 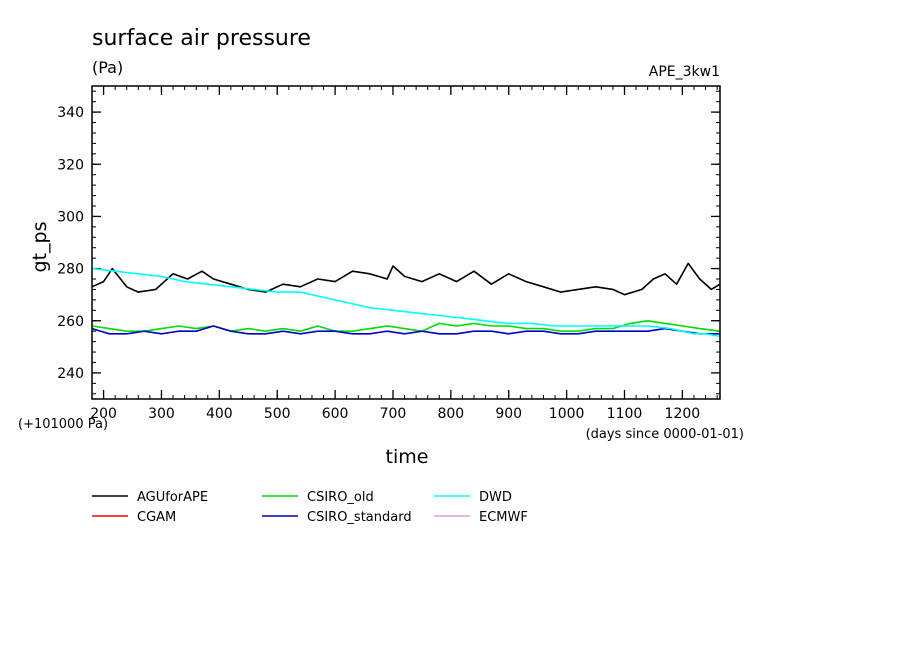 I want to click on x-unit-note: (days since 0000-01-01), so click(x=665, y=434).